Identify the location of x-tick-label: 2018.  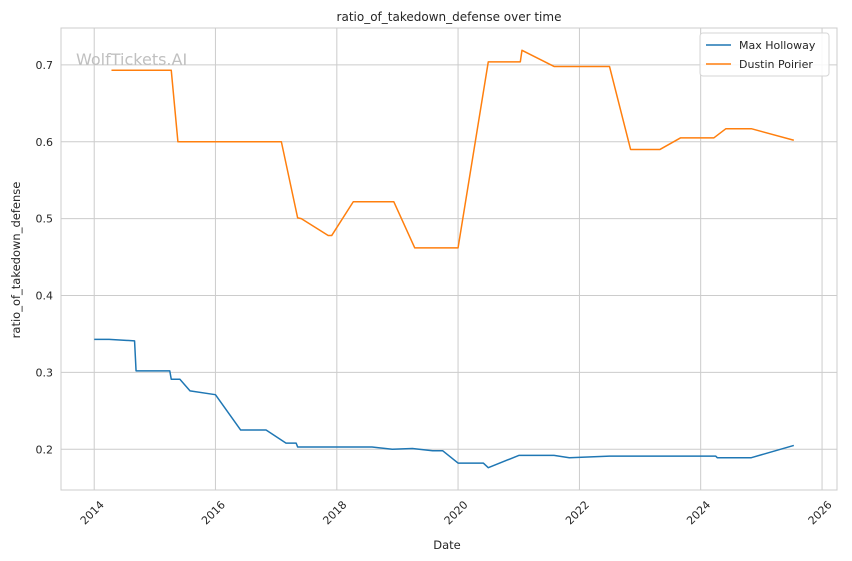
(334, 512).